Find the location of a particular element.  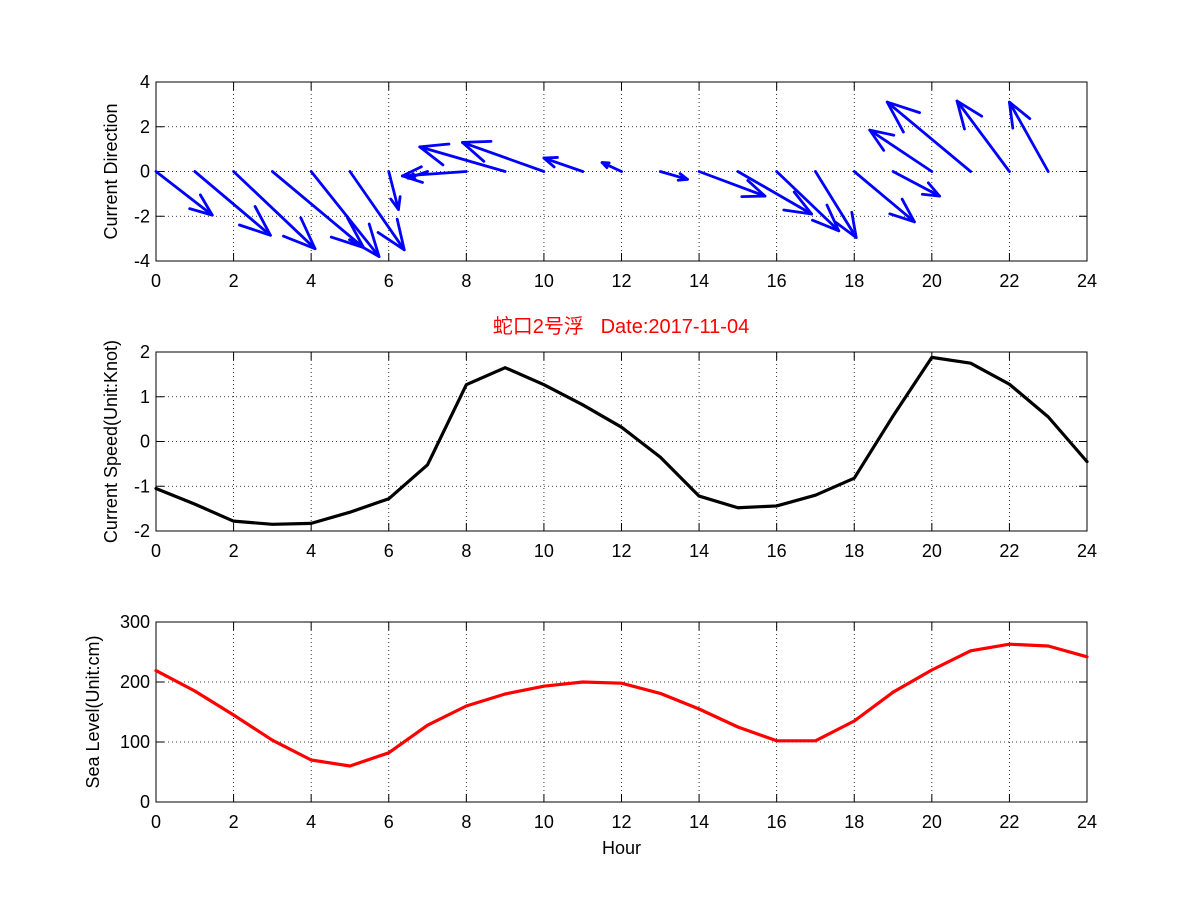

x-tick-label: 18 is located at coordinates (854, 281).